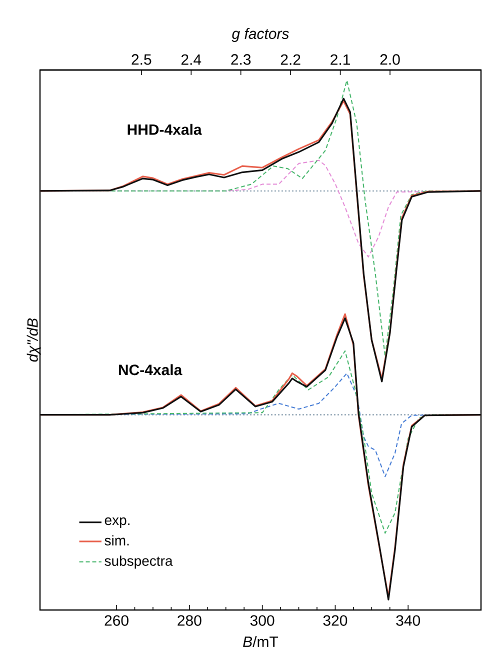  I want to click on x-tick-label: 320, so click(335, 620).